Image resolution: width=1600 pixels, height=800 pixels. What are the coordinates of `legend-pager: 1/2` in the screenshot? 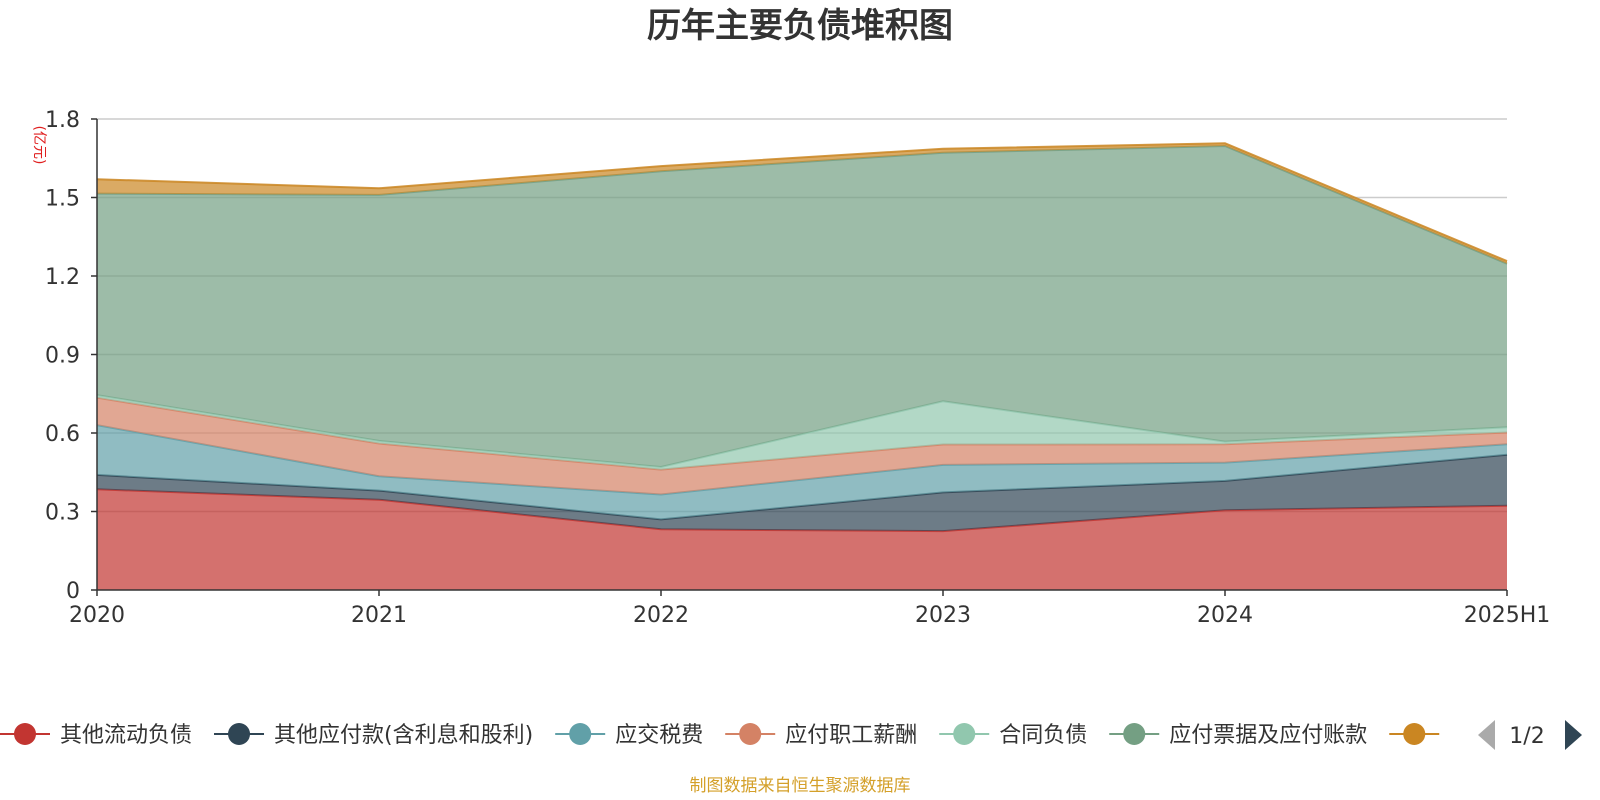 It's located at (1530, 735).